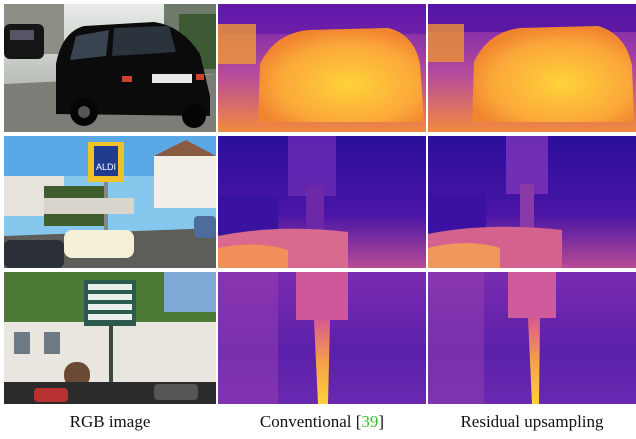 This screenshot has width=636, height=439. I want to click on rgb-aldi-image: ALDI, so click(110, 202).